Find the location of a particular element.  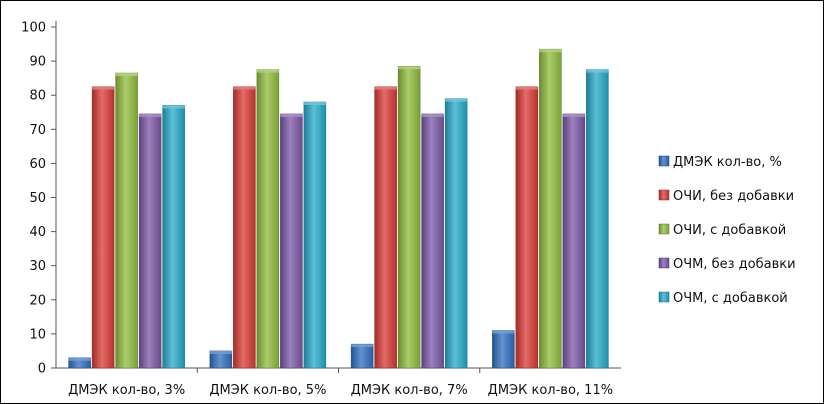

y-tick-label: 30 is located at coordinates (37, 266).